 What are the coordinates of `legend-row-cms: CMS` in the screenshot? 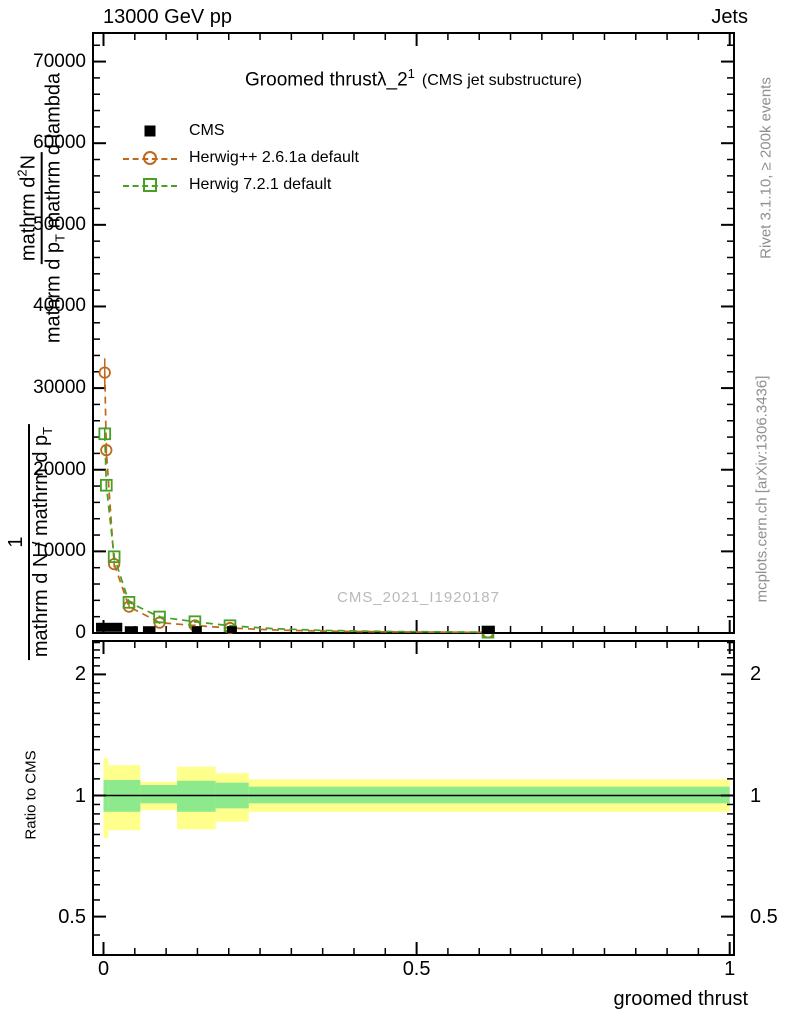 It's located at (241, 130).